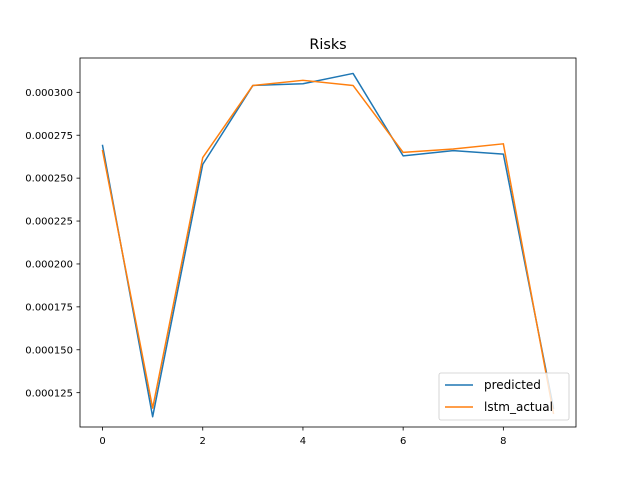 This screenshot has width=640, height=480. Describe the element at coordinates (303, 441) in the screenshot. I see `x-tick-label: 4` at that location.